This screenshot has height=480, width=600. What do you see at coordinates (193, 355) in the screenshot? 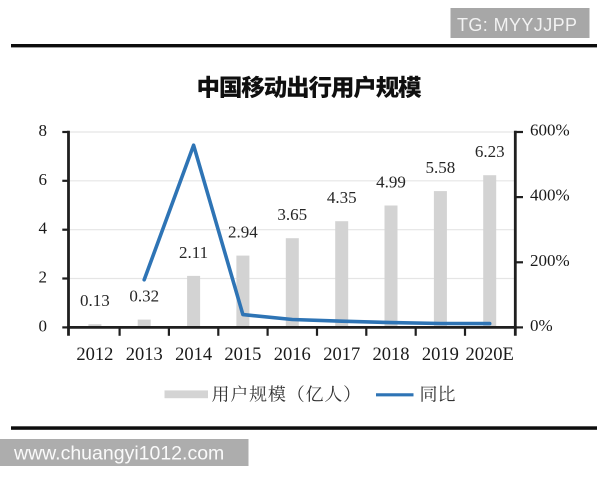
I see `svg-text: 2014` at bounding box center [193, 355].